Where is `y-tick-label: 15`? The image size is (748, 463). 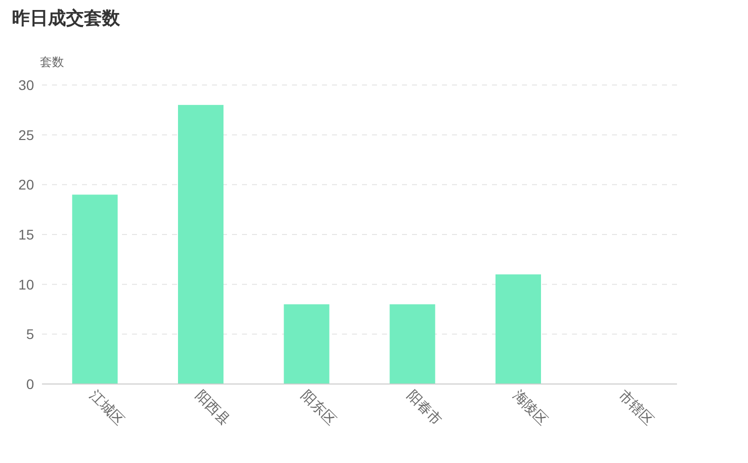 y-tick-label: 15 is located at coordinates (26, 234).